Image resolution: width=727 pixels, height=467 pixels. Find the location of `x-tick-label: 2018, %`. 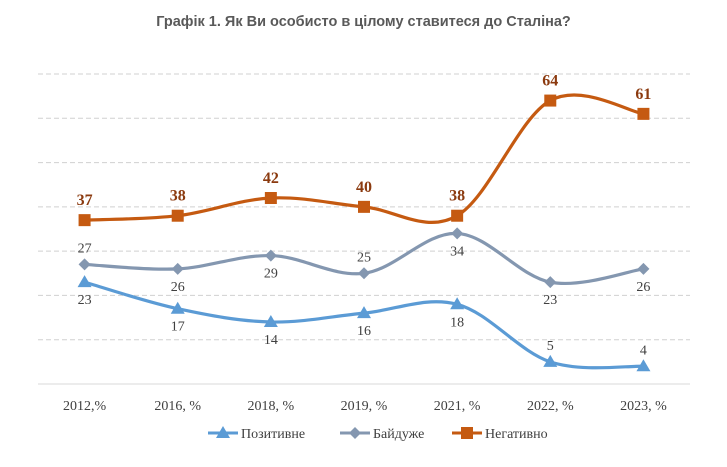

x-tick-label: 2018, % is located at coordinates (271, 406).